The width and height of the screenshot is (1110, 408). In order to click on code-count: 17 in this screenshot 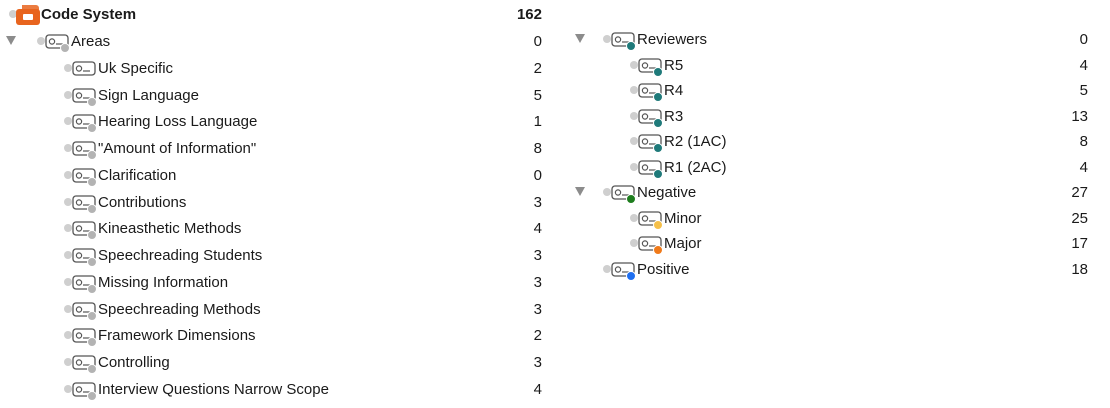, I will do `click(1079, 243)`.